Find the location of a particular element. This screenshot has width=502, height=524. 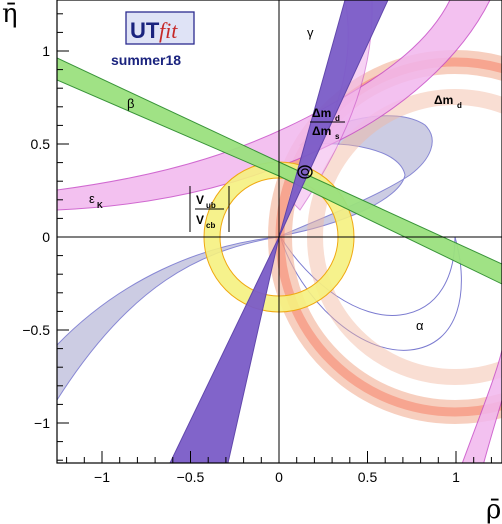

label-vub-vcb: V ub V cb is located at coordinates (209, 209).